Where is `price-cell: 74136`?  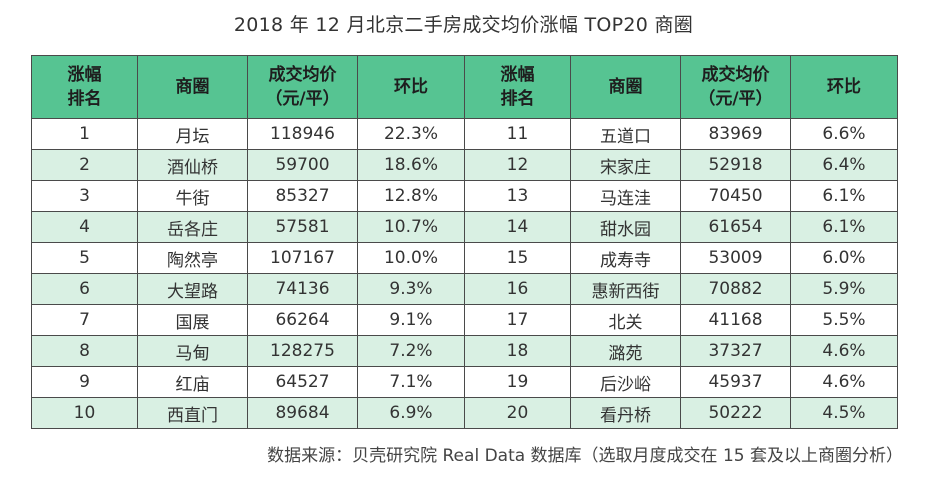 price-cell: 74136 is located at coordinates (302, 289).